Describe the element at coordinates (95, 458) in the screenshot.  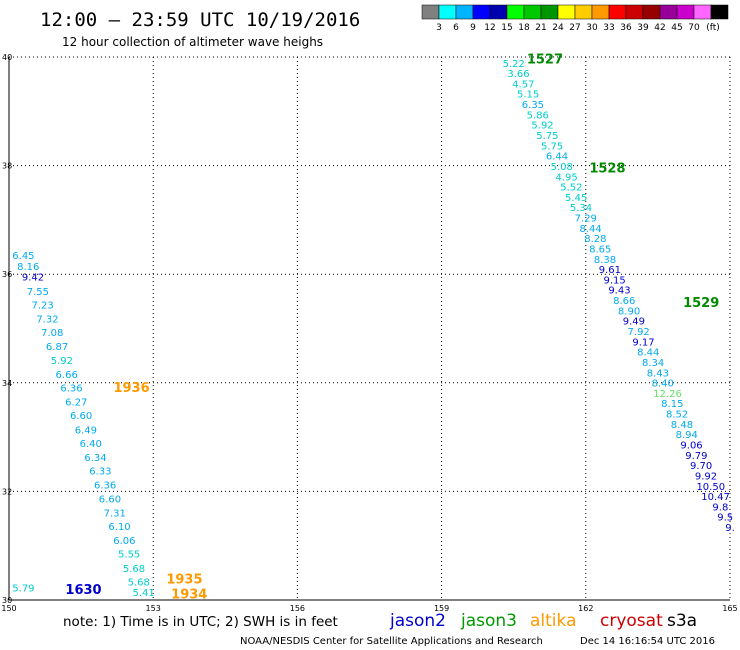
I see `swh-value-label: 6.34` at that location.